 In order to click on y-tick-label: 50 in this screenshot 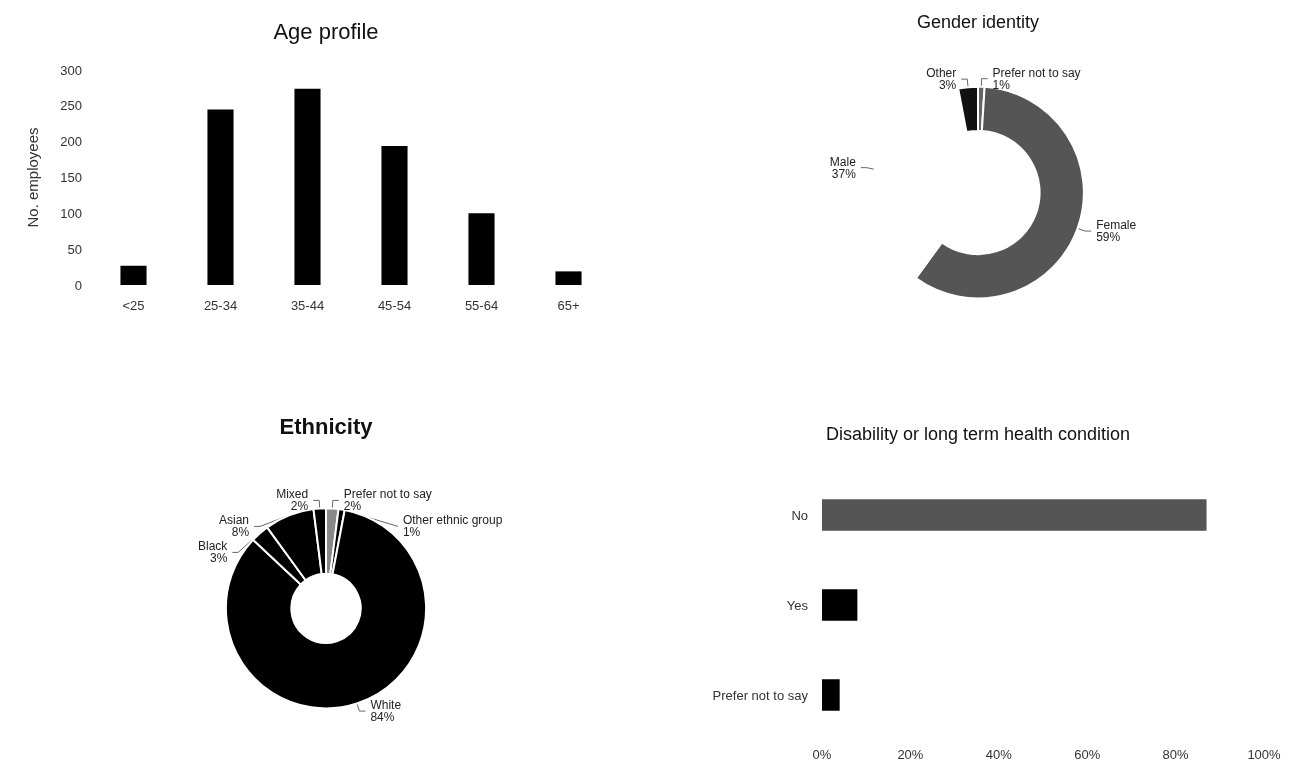, I will do `click(74, 249)`.